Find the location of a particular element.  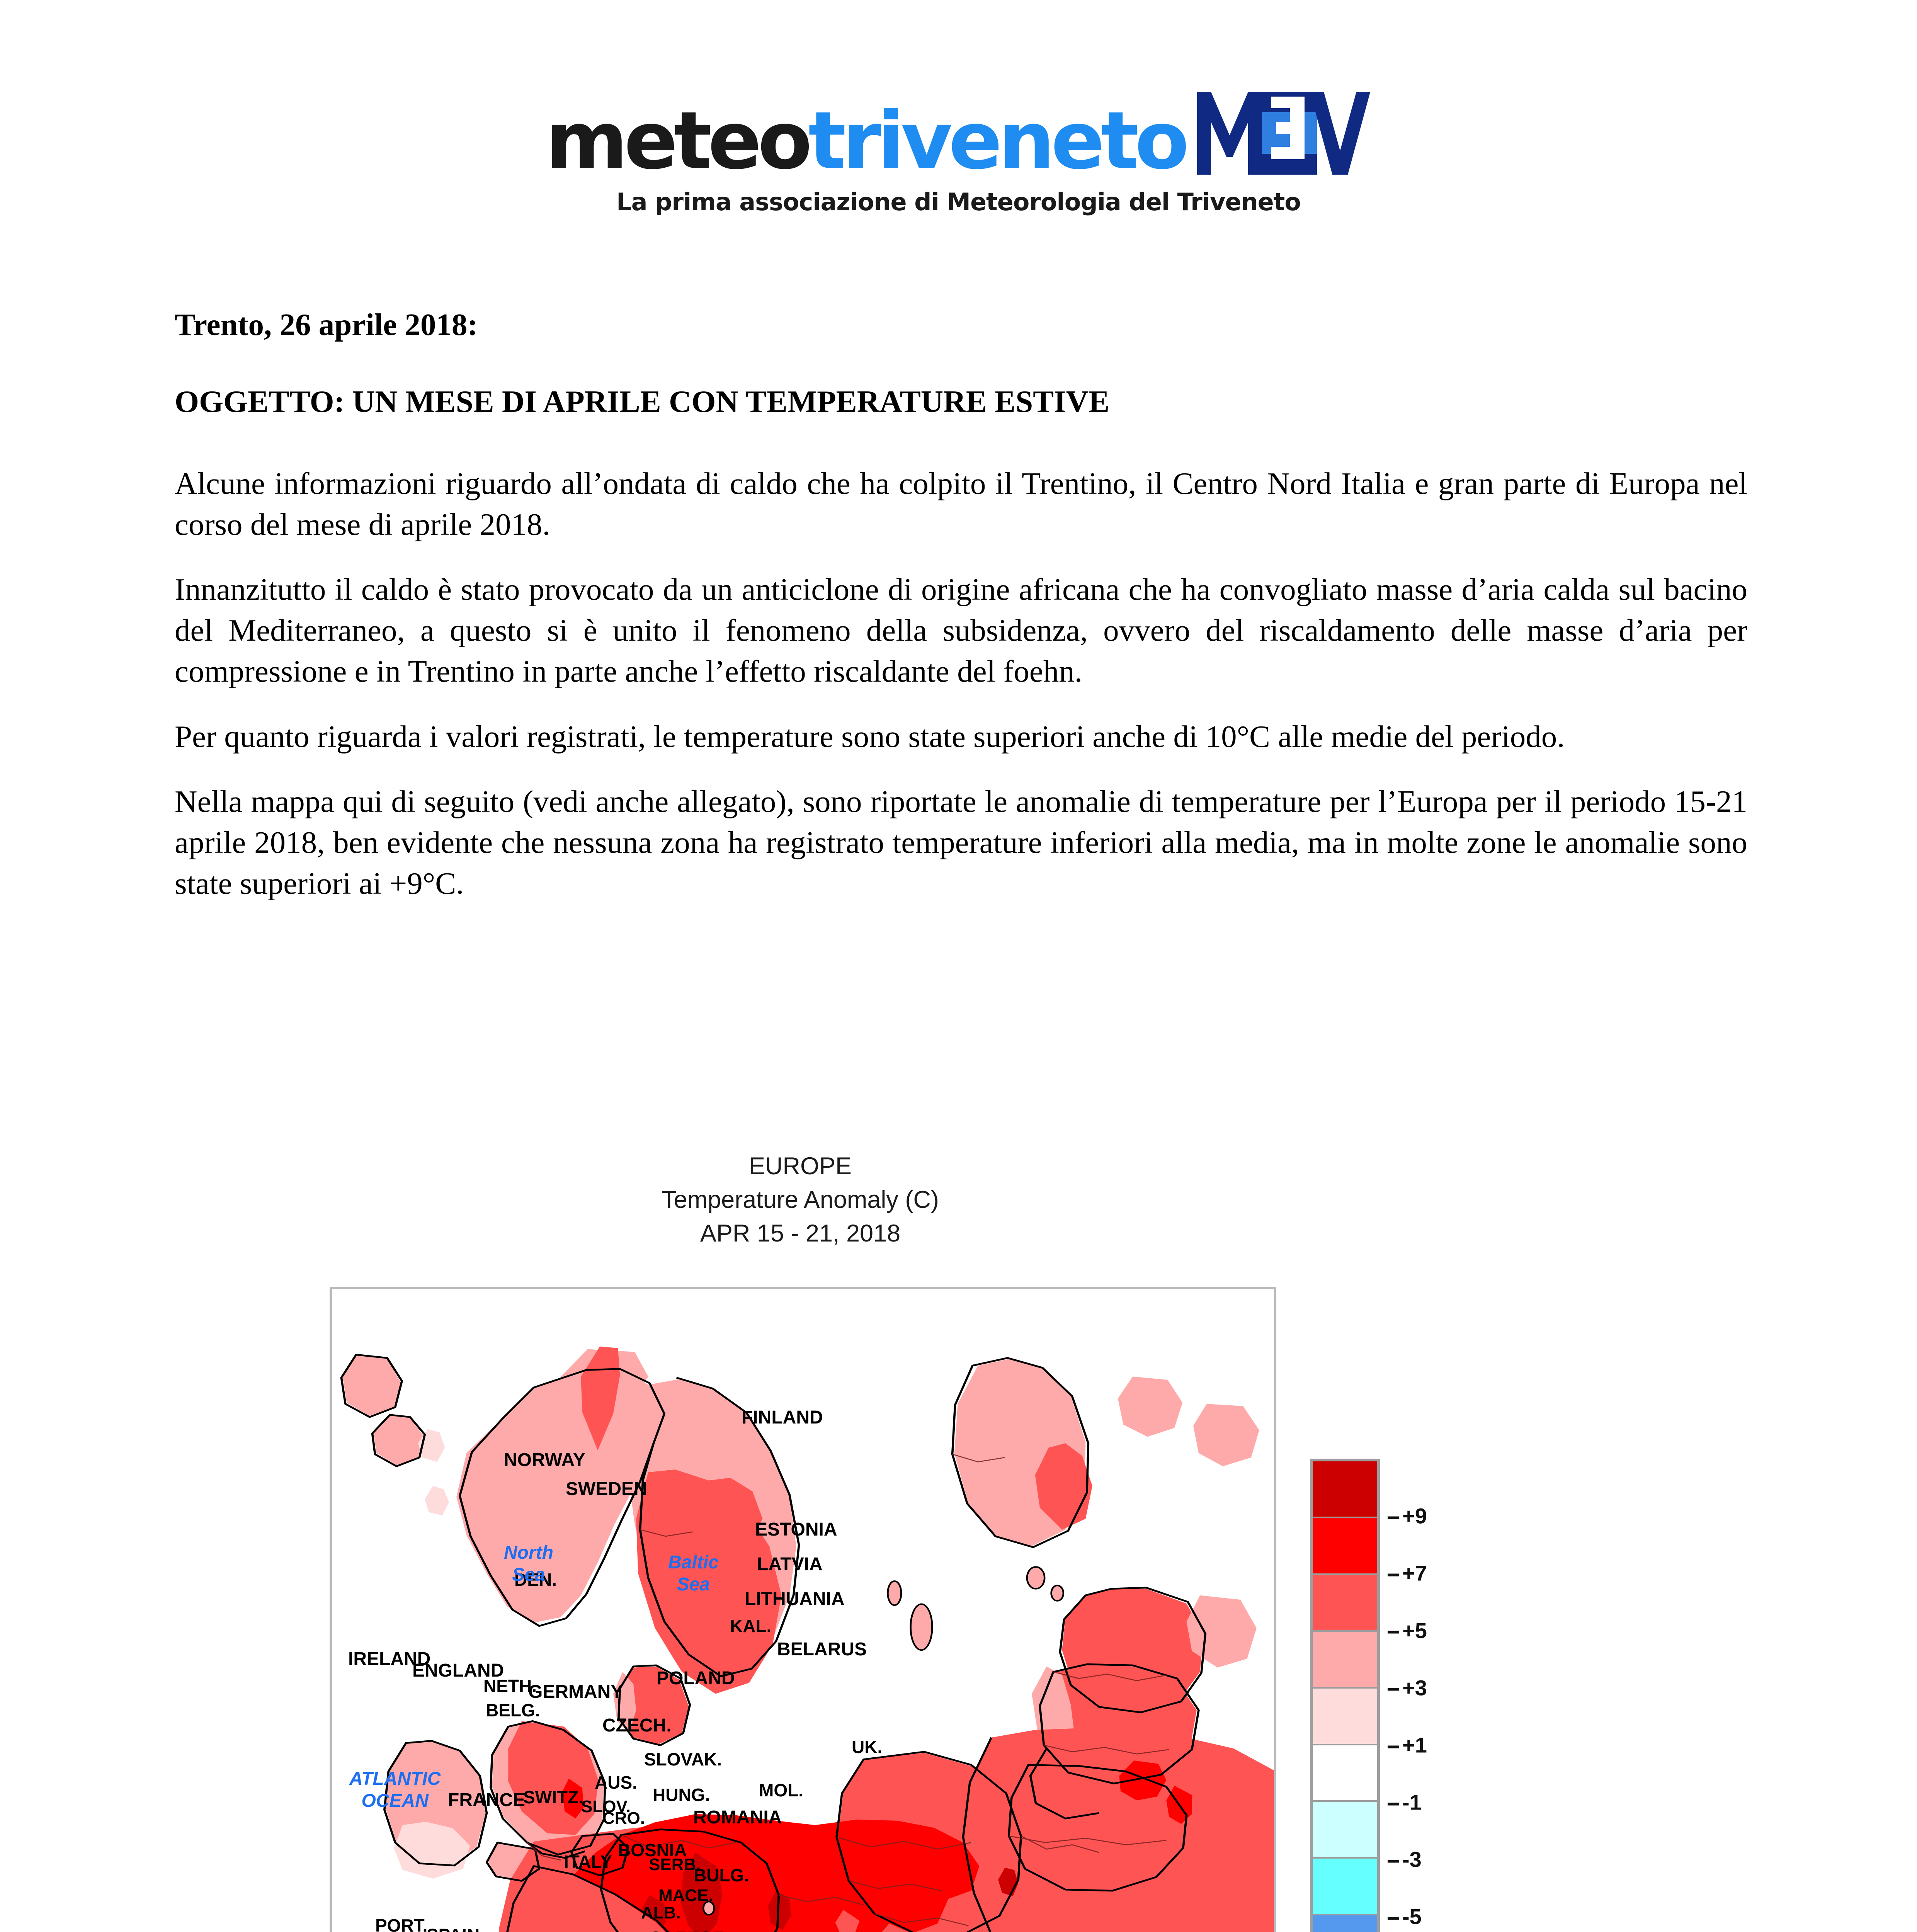

colorbar-tick-label: +3 is located at coordinates (1408, 1687).